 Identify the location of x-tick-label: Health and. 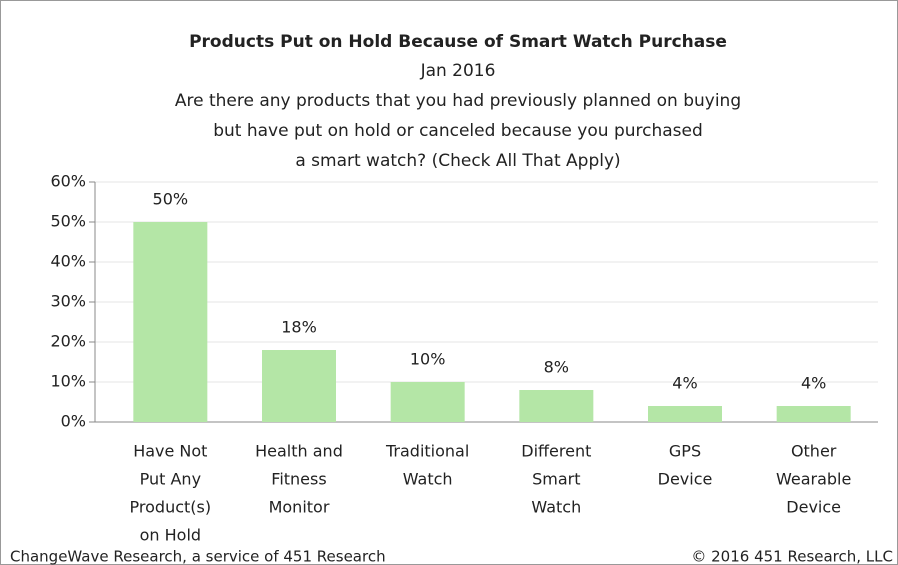
(299, 451).